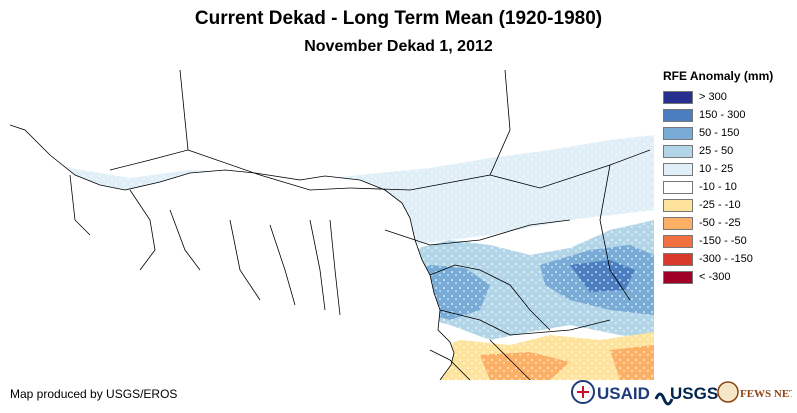 This screenshot has height=413, width=797. I want to click on legend-row: < -300, so click(728, 277).